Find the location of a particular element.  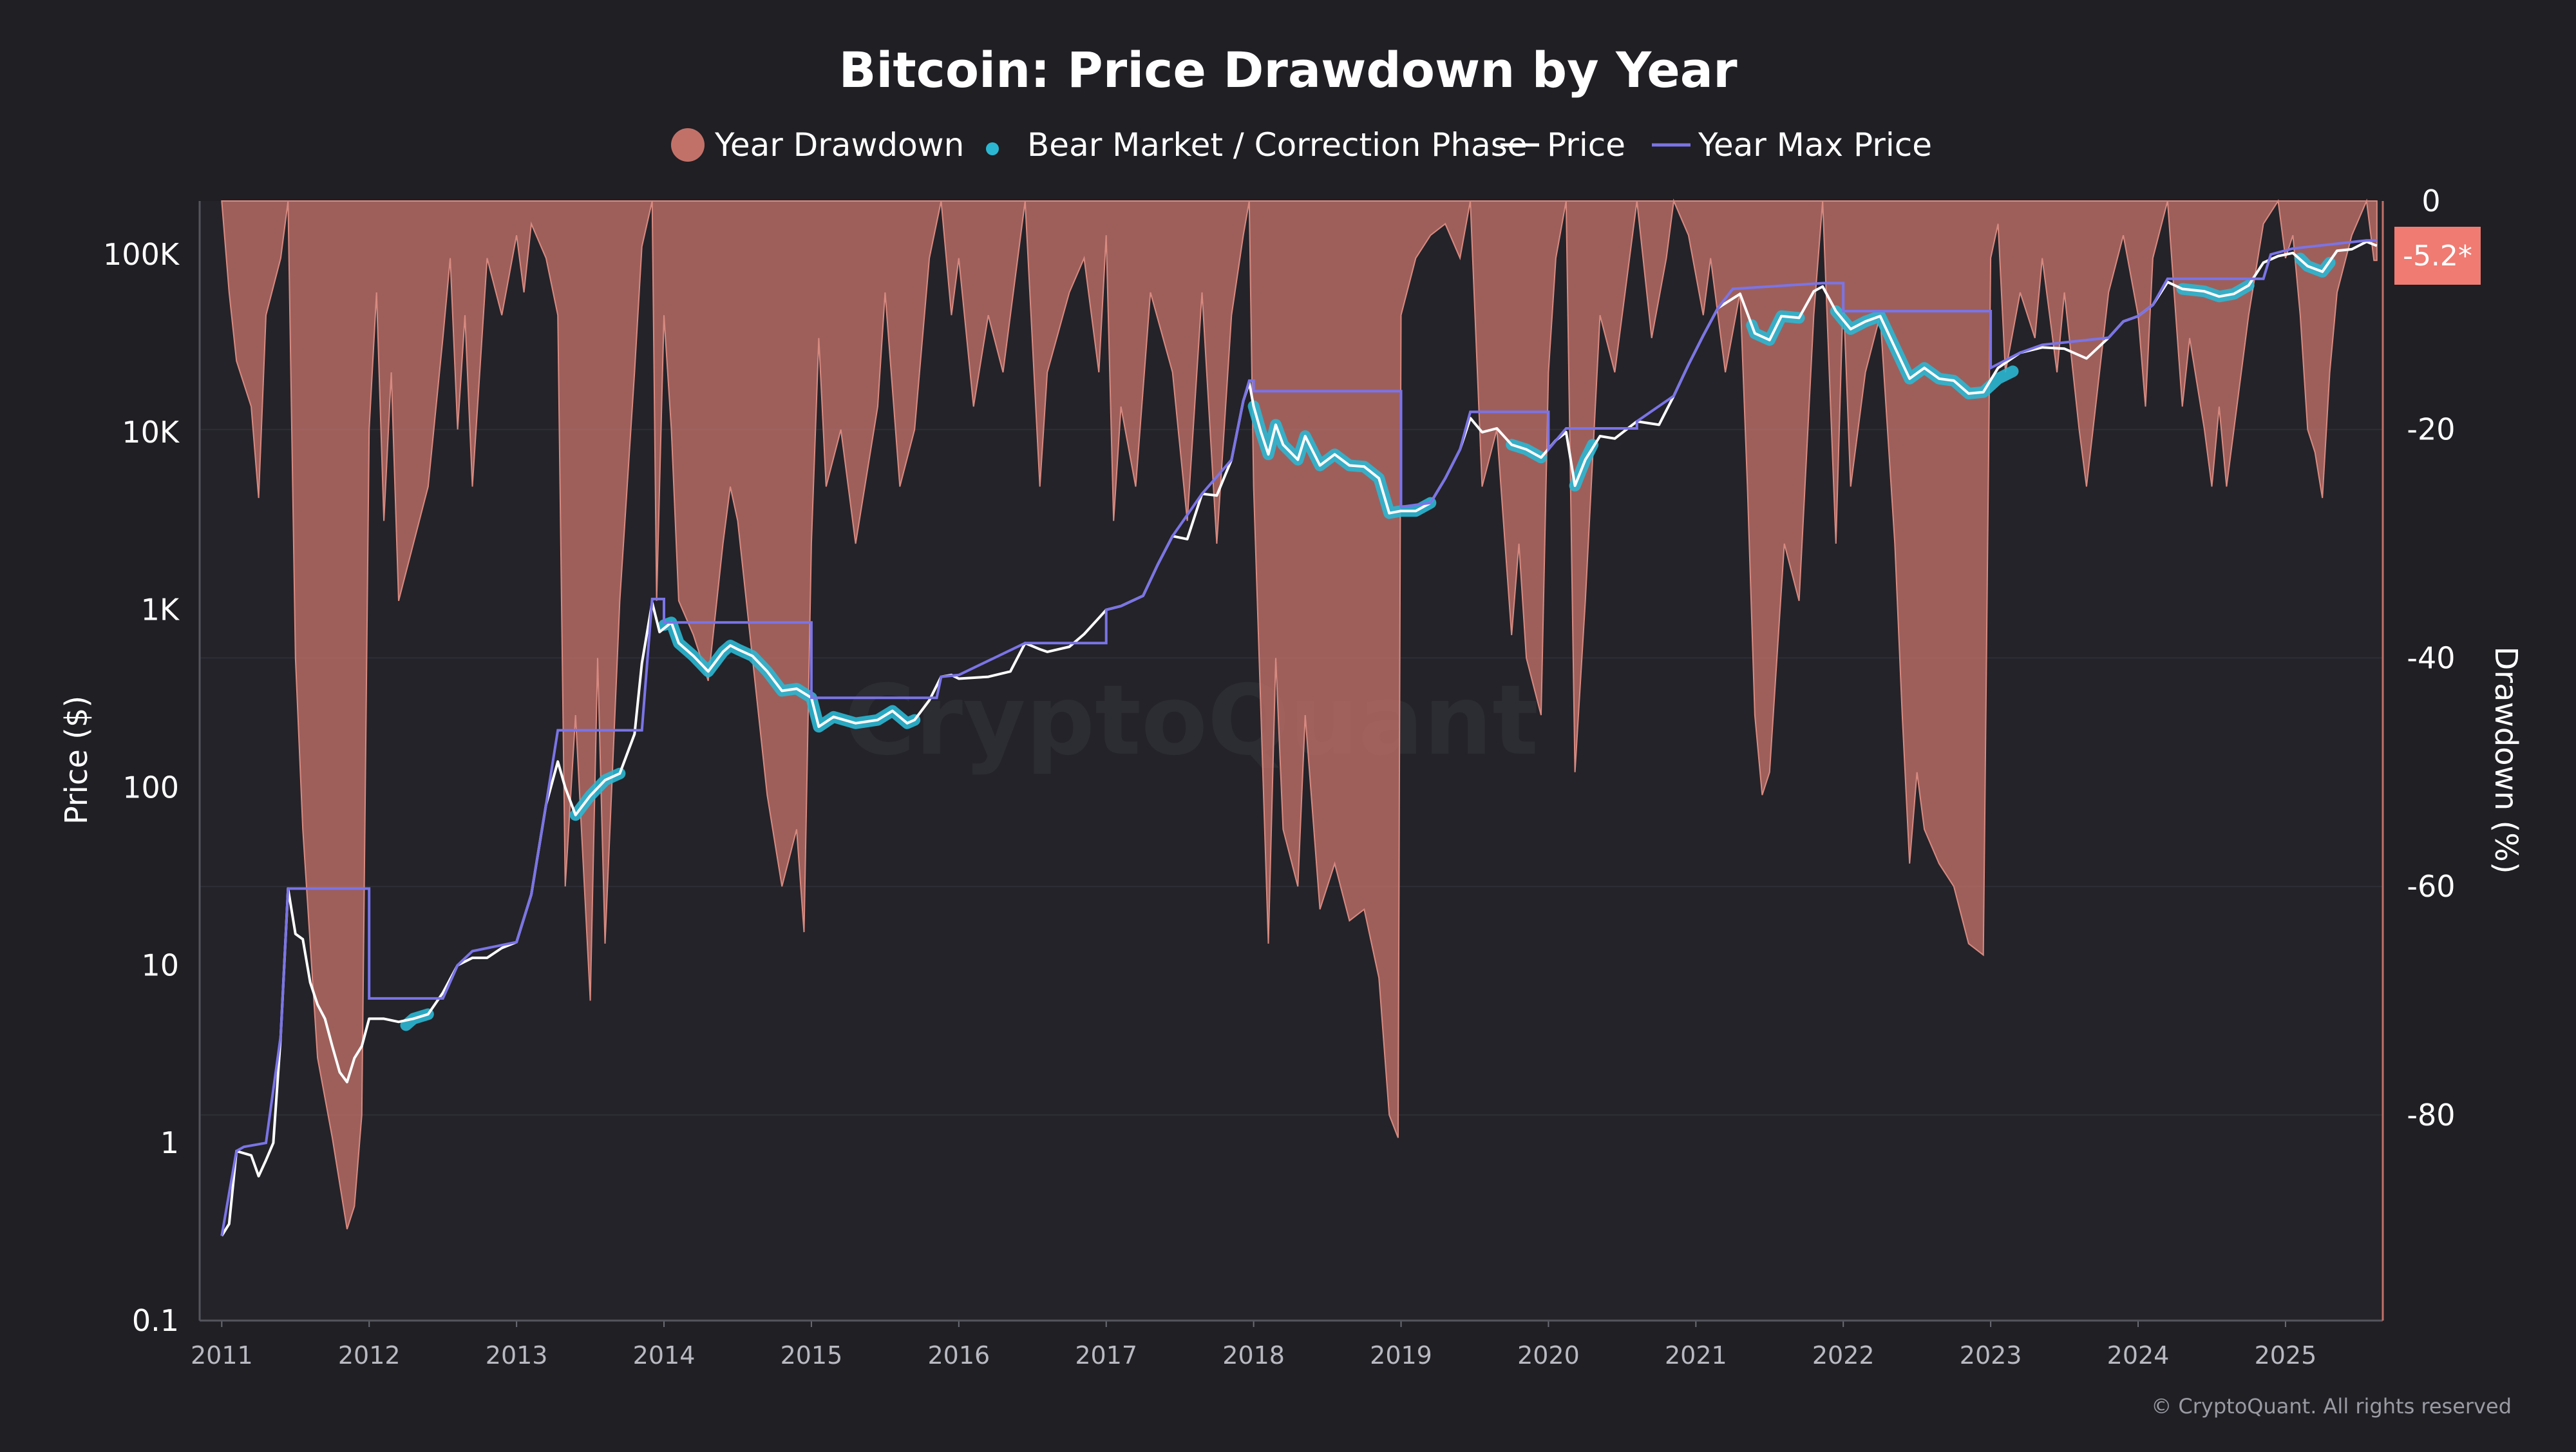

chart-title: Bitcoin: Price Drawdown by Year is located at coordinates (1288, 70).